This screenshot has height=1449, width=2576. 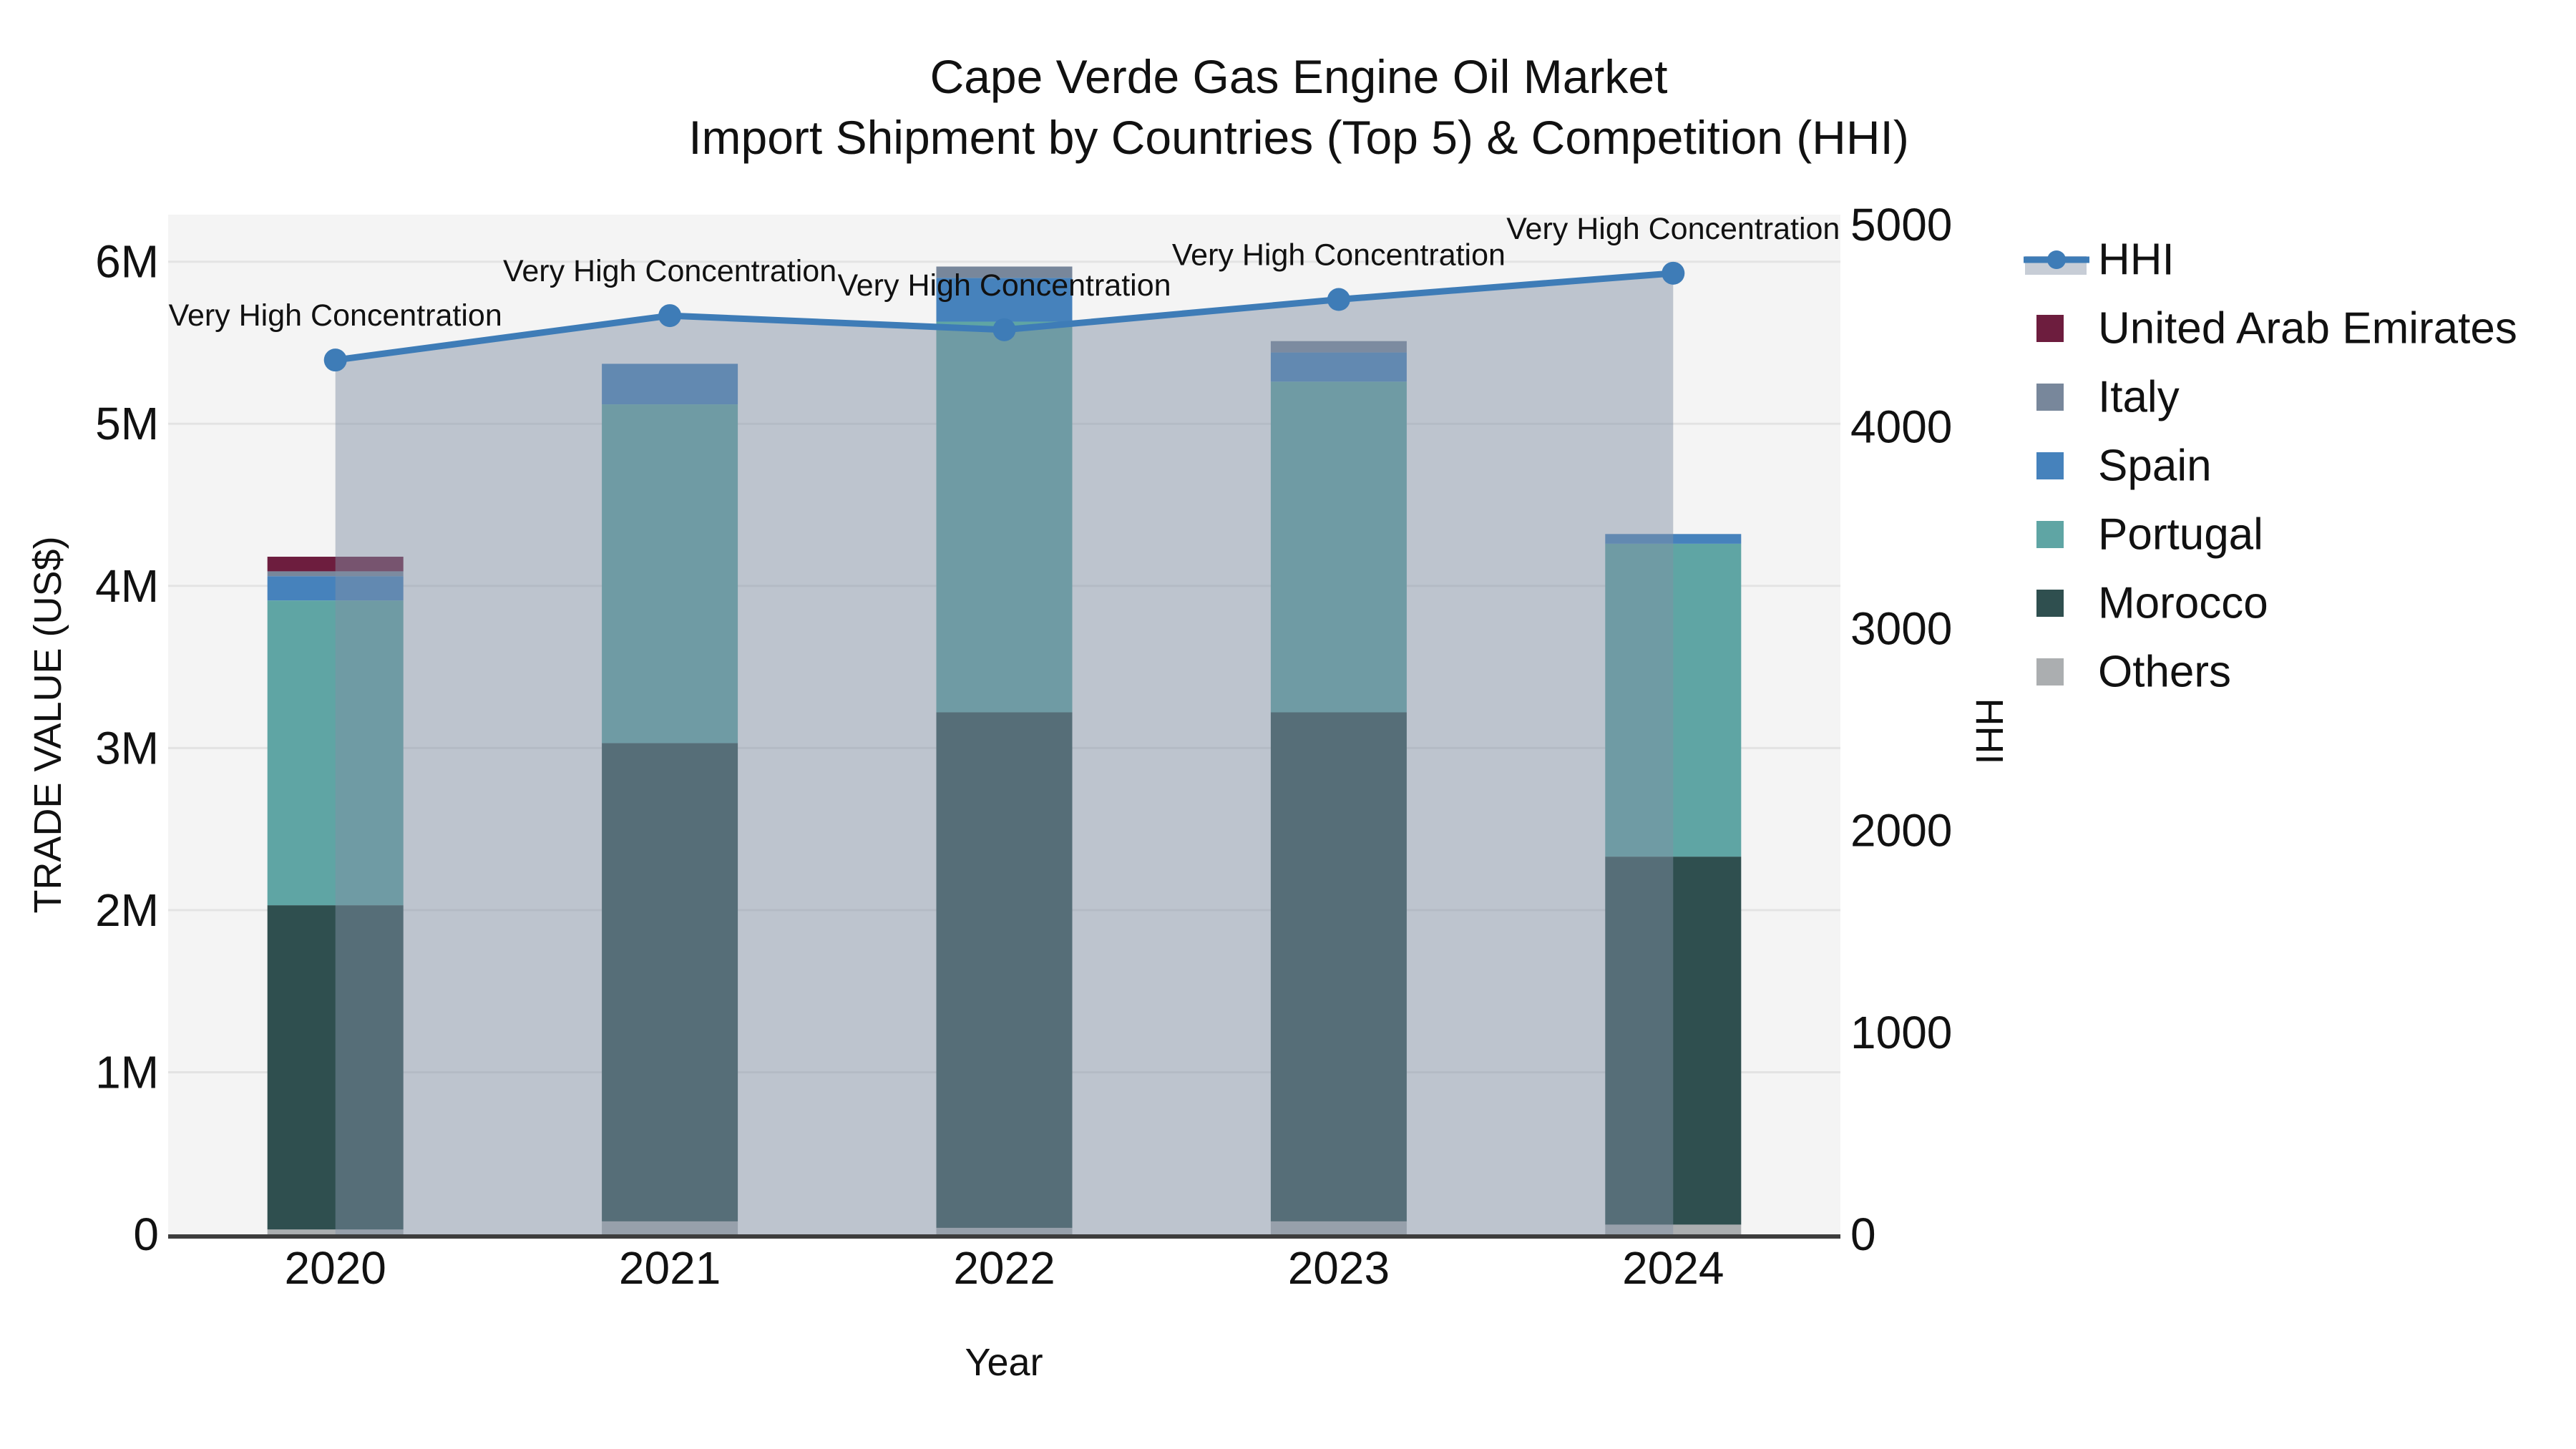 What do you see at coordinates (335, 564) in the screenshot?
I see `bar-segment-united-arab-emirates-2020` at bounding box center [335, 564].